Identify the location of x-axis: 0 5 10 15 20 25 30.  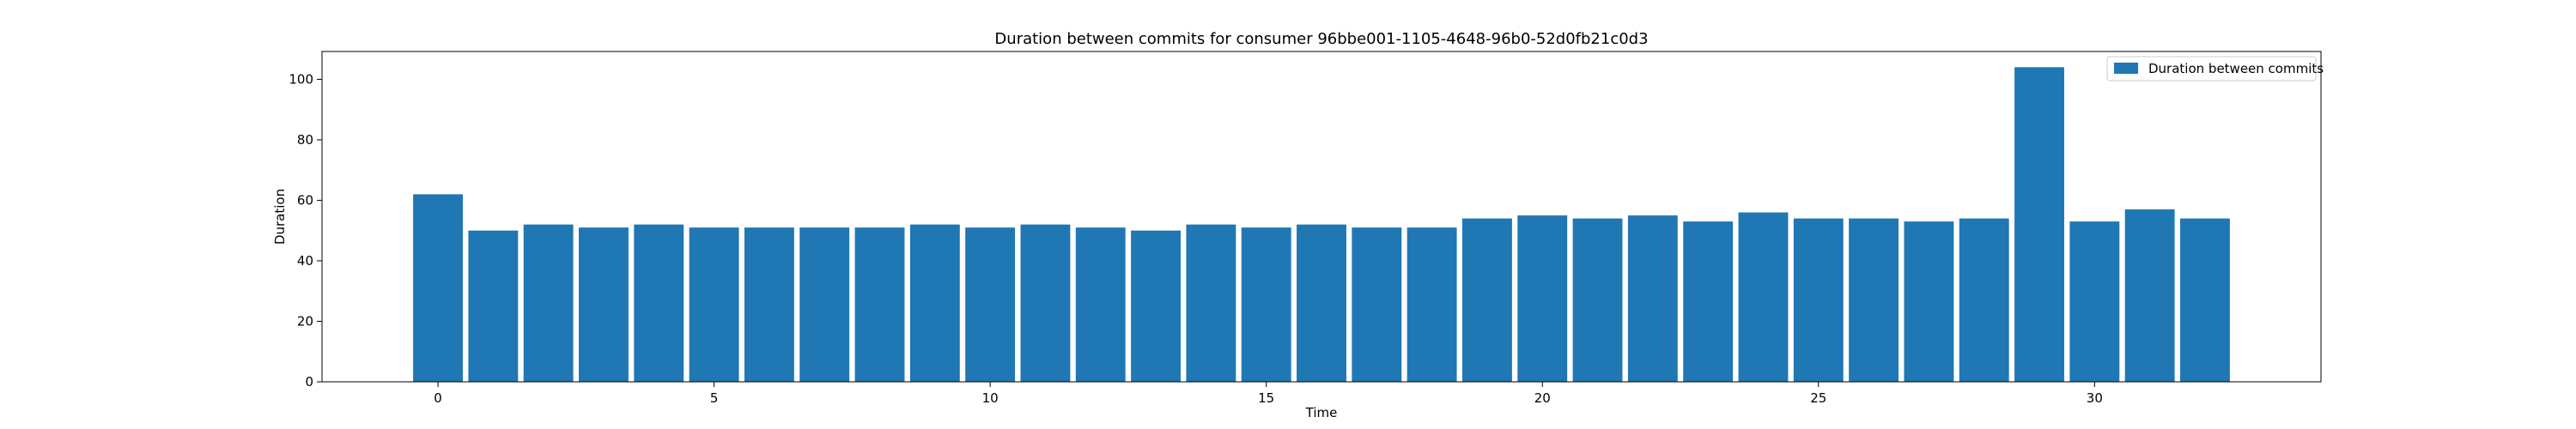
(1268, 394).